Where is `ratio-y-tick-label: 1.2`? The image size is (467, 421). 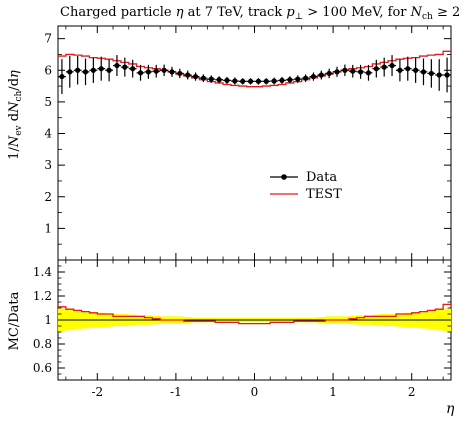
ratio-y-tick-label: 1.2 is located at coordinates (42, 296).